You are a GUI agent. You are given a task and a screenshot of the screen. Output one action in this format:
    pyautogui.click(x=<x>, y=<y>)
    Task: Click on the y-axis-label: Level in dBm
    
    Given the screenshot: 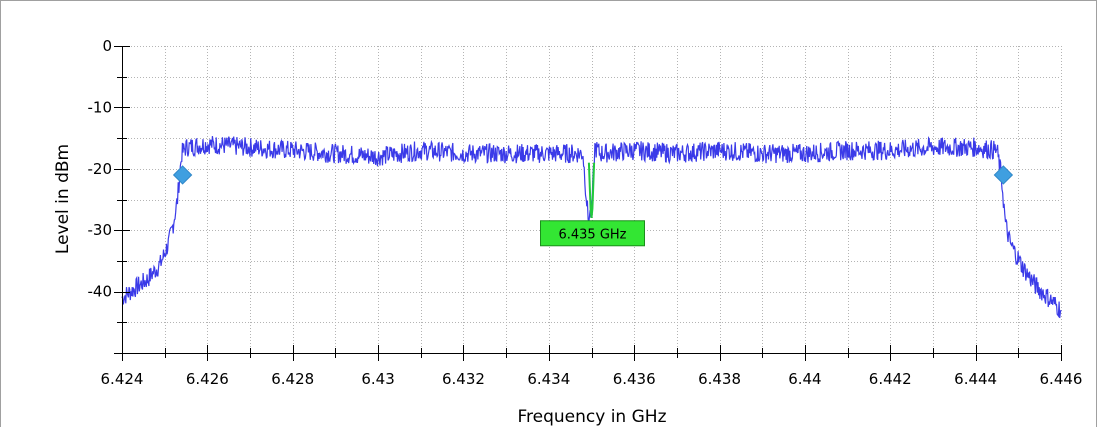 What is the action you would take?
    pyautogui.click(x=63, y=199)
    